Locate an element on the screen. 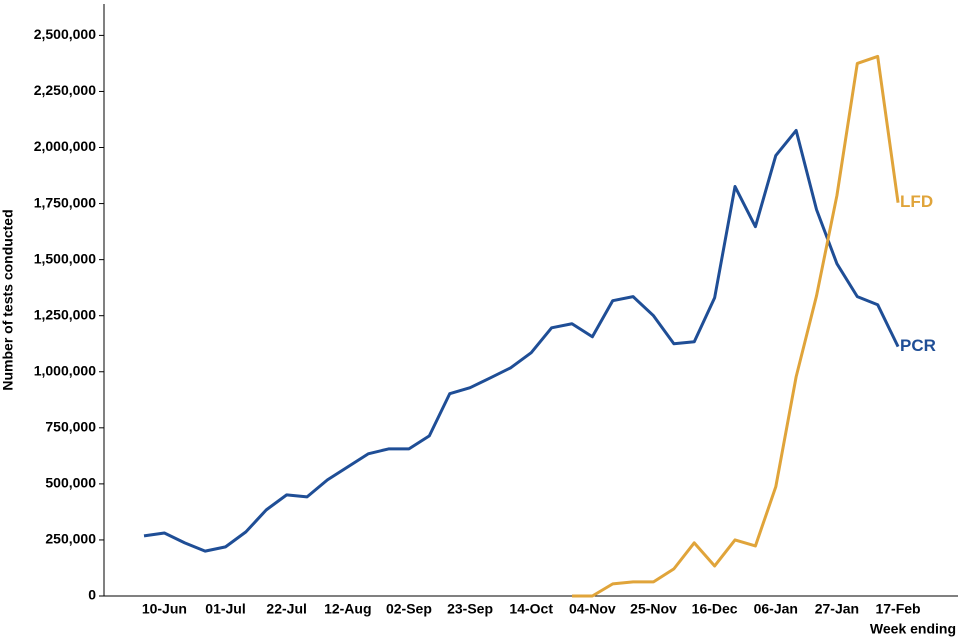  x-tick-label: 02-Sep is located at coordinates (409, 609).